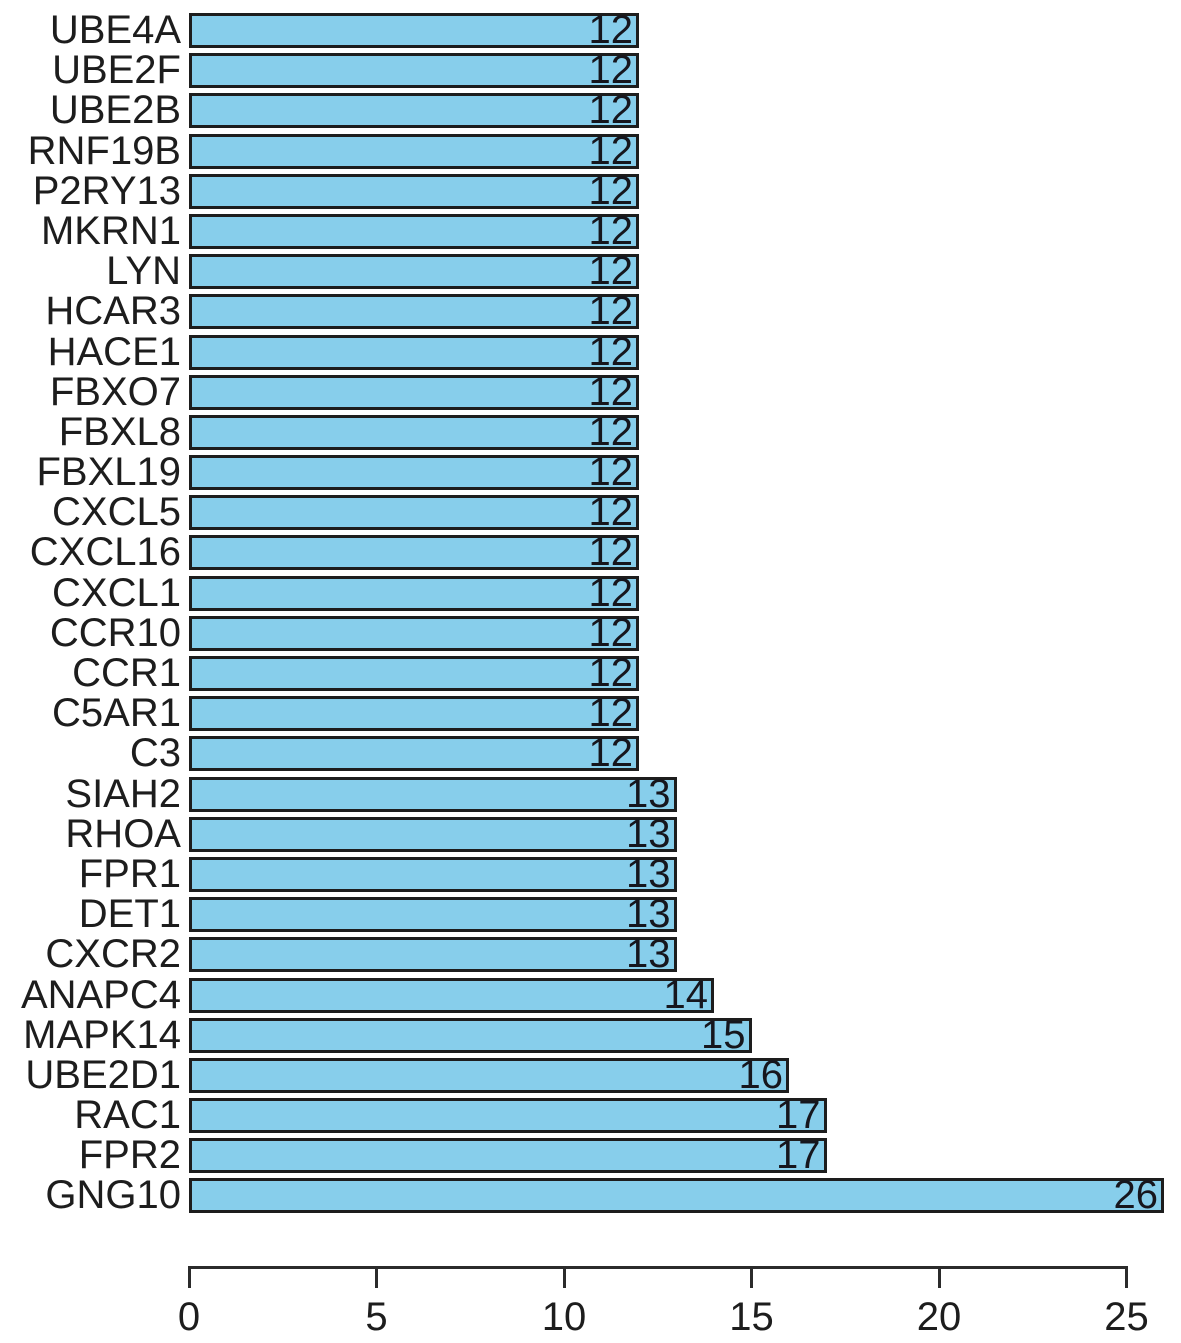  Describe the element at coordinates (126, 673) in the screenshot. I see `category-label: CCR1` at that location.